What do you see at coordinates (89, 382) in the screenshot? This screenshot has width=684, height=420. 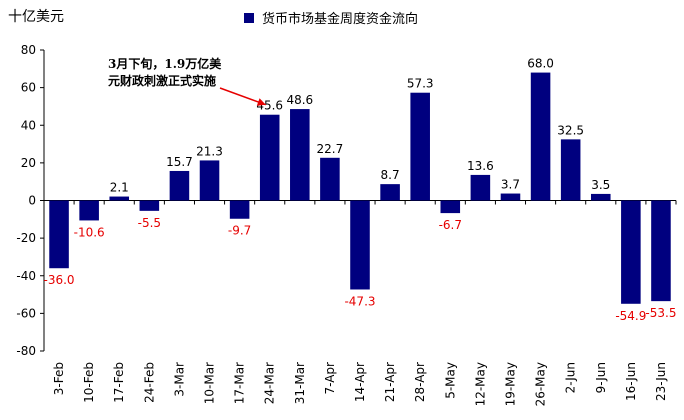 I see `category-label-10-Feb: 10-Feb` at bounding box center [89, 382].